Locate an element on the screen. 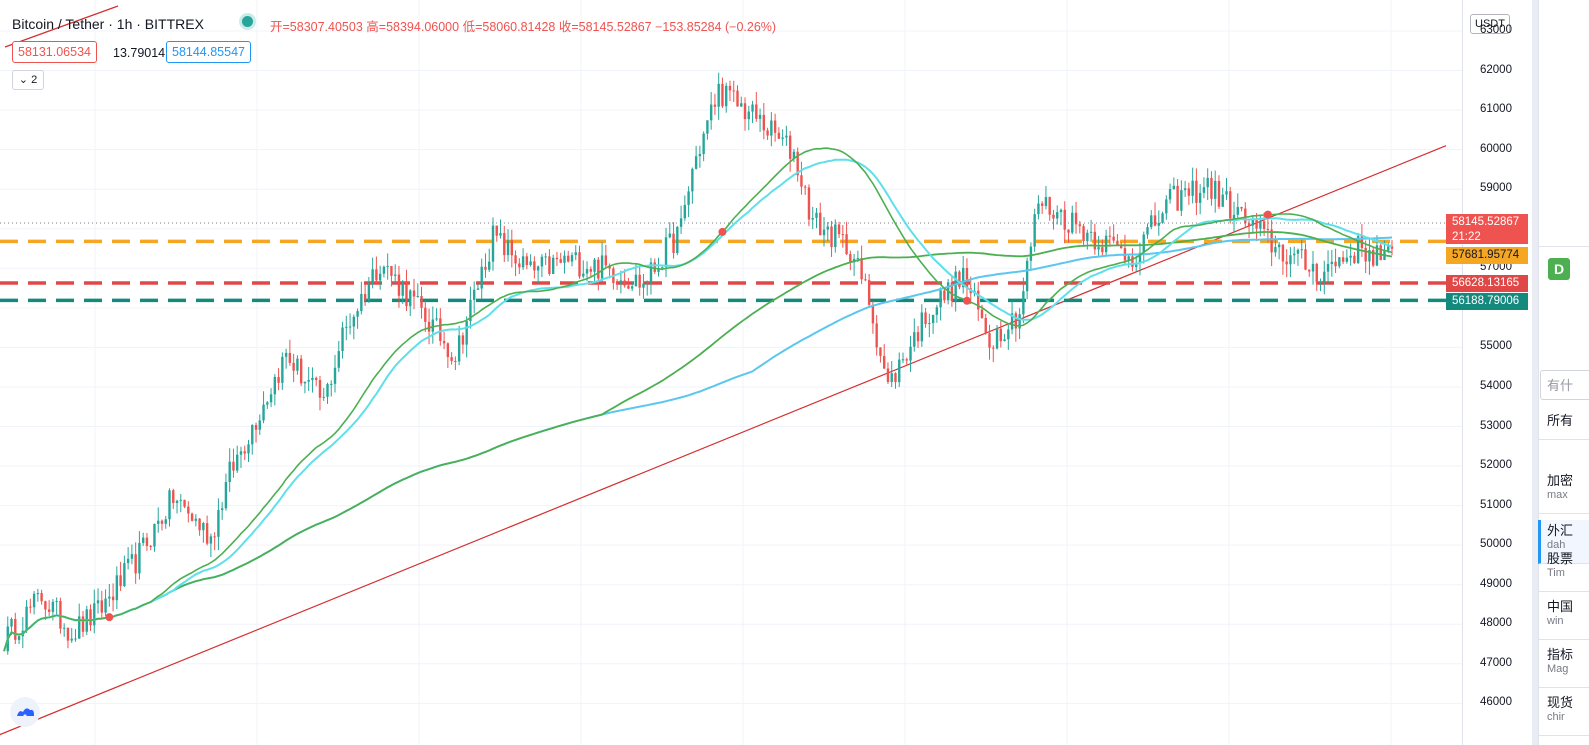 This screenshot has height=745, width=1589. sidebar-item-title: 外汇 is located at coordinates (1560, 530).